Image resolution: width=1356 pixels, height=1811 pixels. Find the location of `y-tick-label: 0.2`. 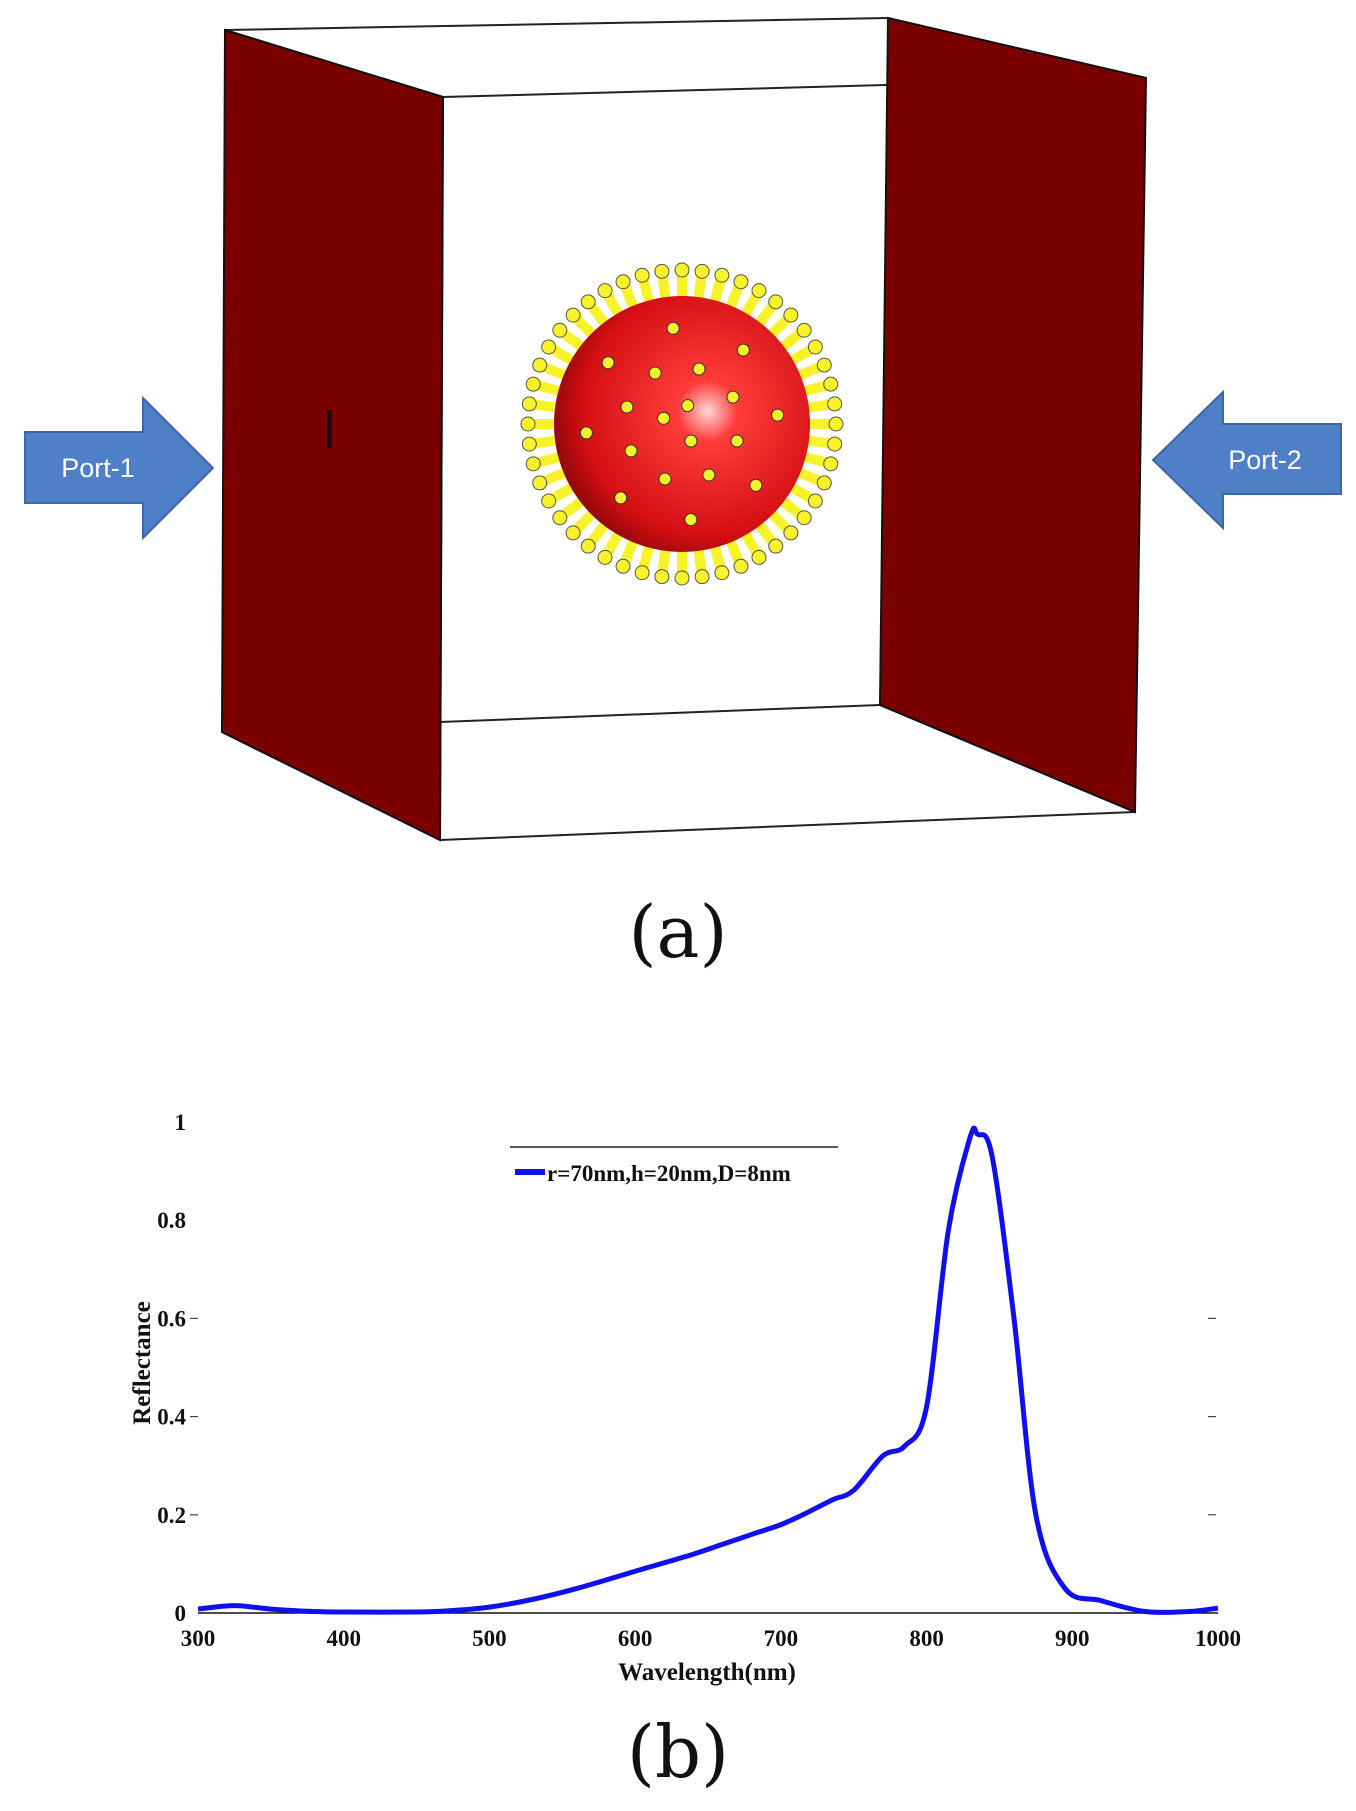

y-tick-label: 0.2 is located at coordinates (171, 1515).